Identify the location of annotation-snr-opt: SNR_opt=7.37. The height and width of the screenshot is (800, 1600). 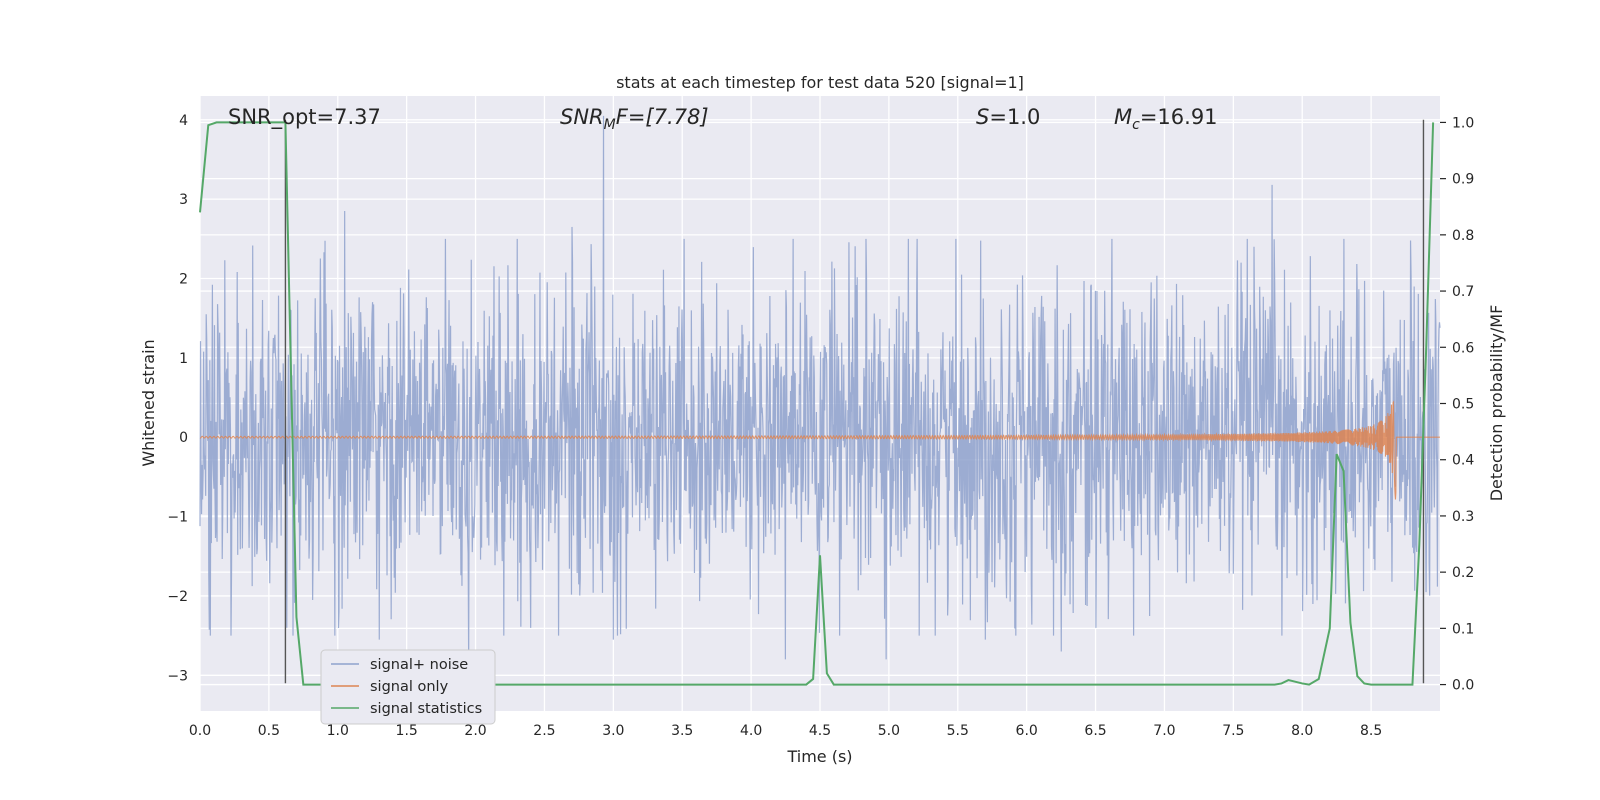
(304, 117).